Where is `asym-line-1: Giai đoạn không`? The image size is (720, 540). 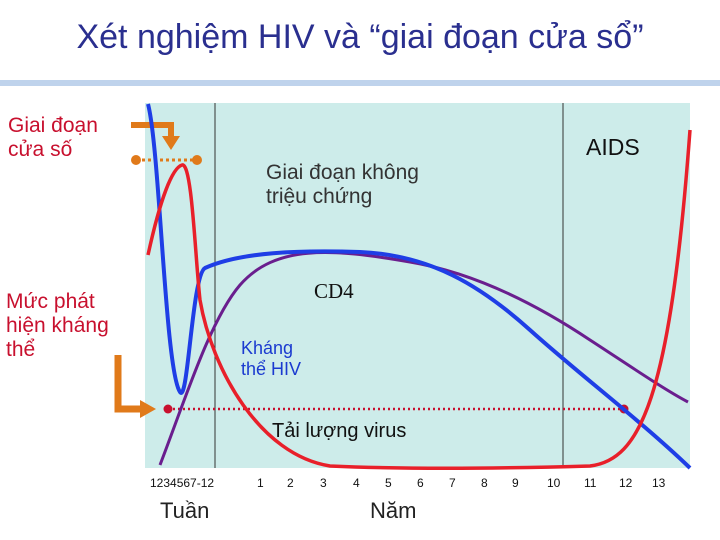
asym-line-1: Giai đoạn không is located at coordinates (342, 172).